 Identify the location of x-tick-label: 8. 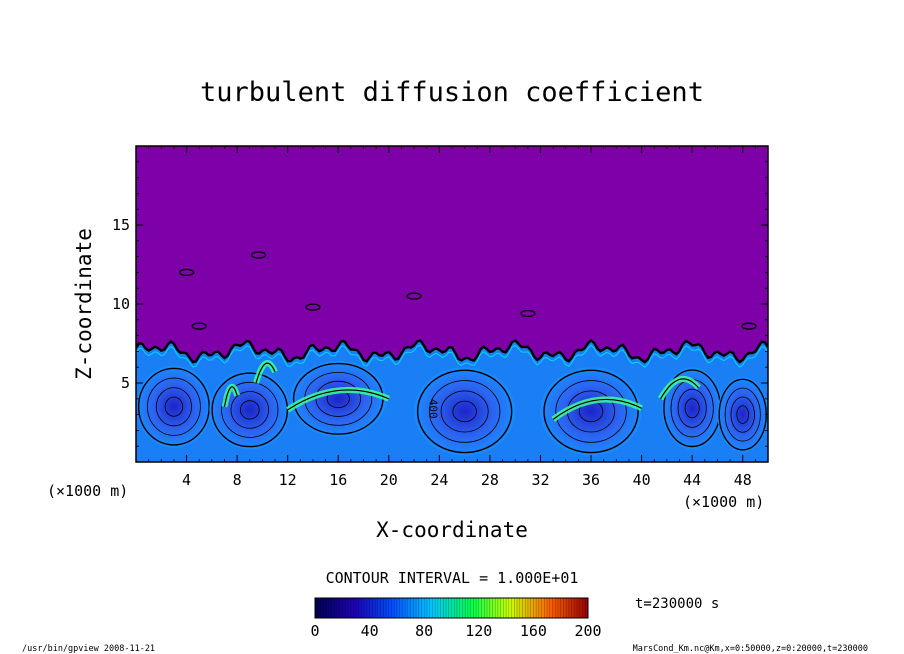
(237, 480).